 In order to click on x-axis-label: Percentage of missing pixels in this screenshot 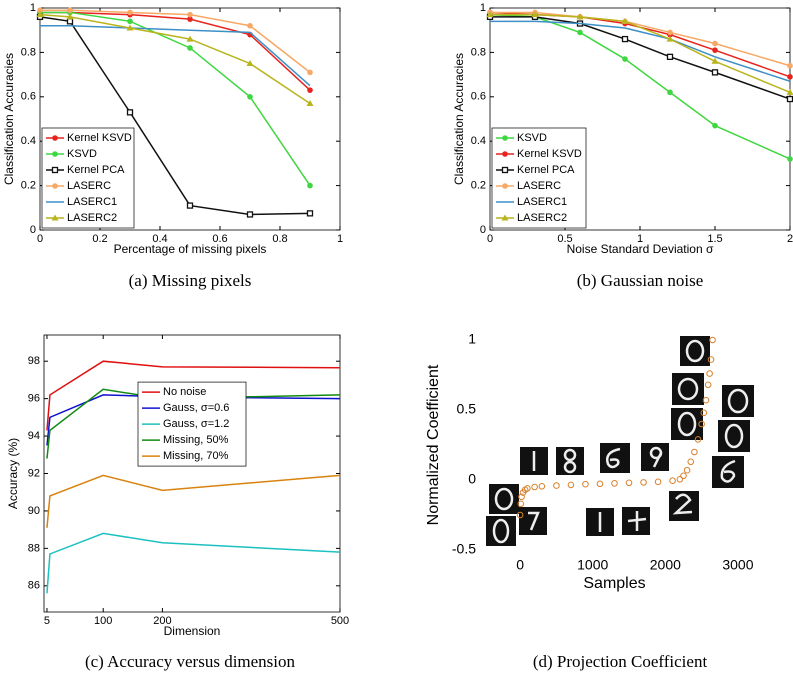, I will do `click(190, 249)`.